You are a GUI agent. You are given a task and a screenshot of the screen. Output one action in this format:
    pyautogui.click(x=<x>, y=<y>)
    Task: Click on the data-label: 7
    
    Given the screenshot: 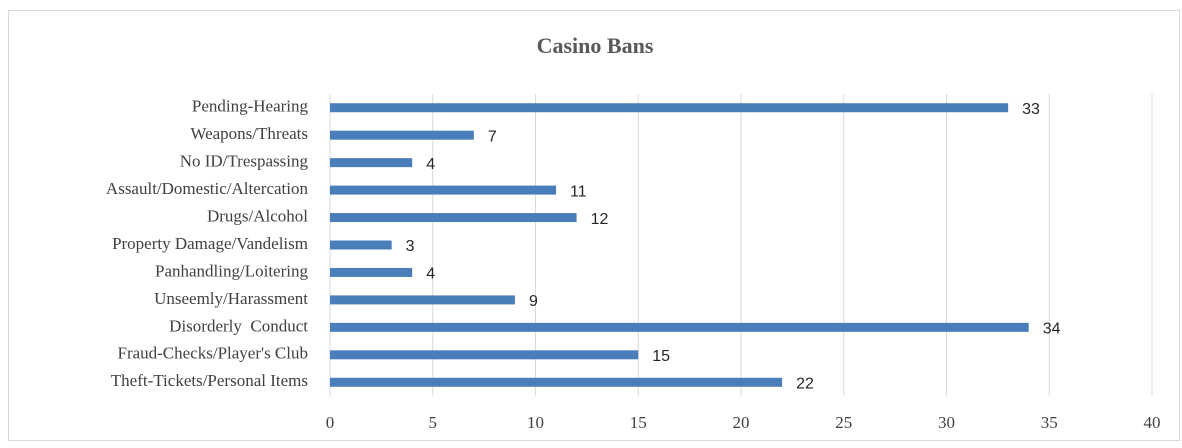 What is the action you would take?
    pyautogui.click(x=492, y=136)
    